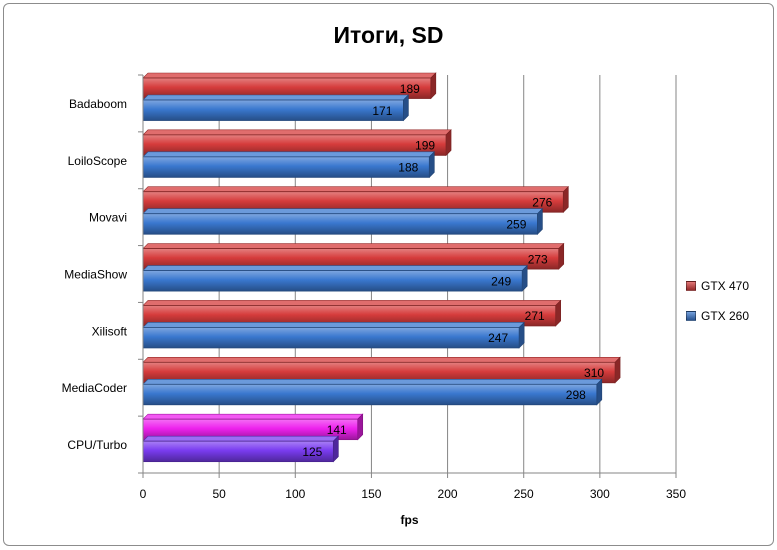  I want to click on x-tick-label-50: 50, so click(219, 494).